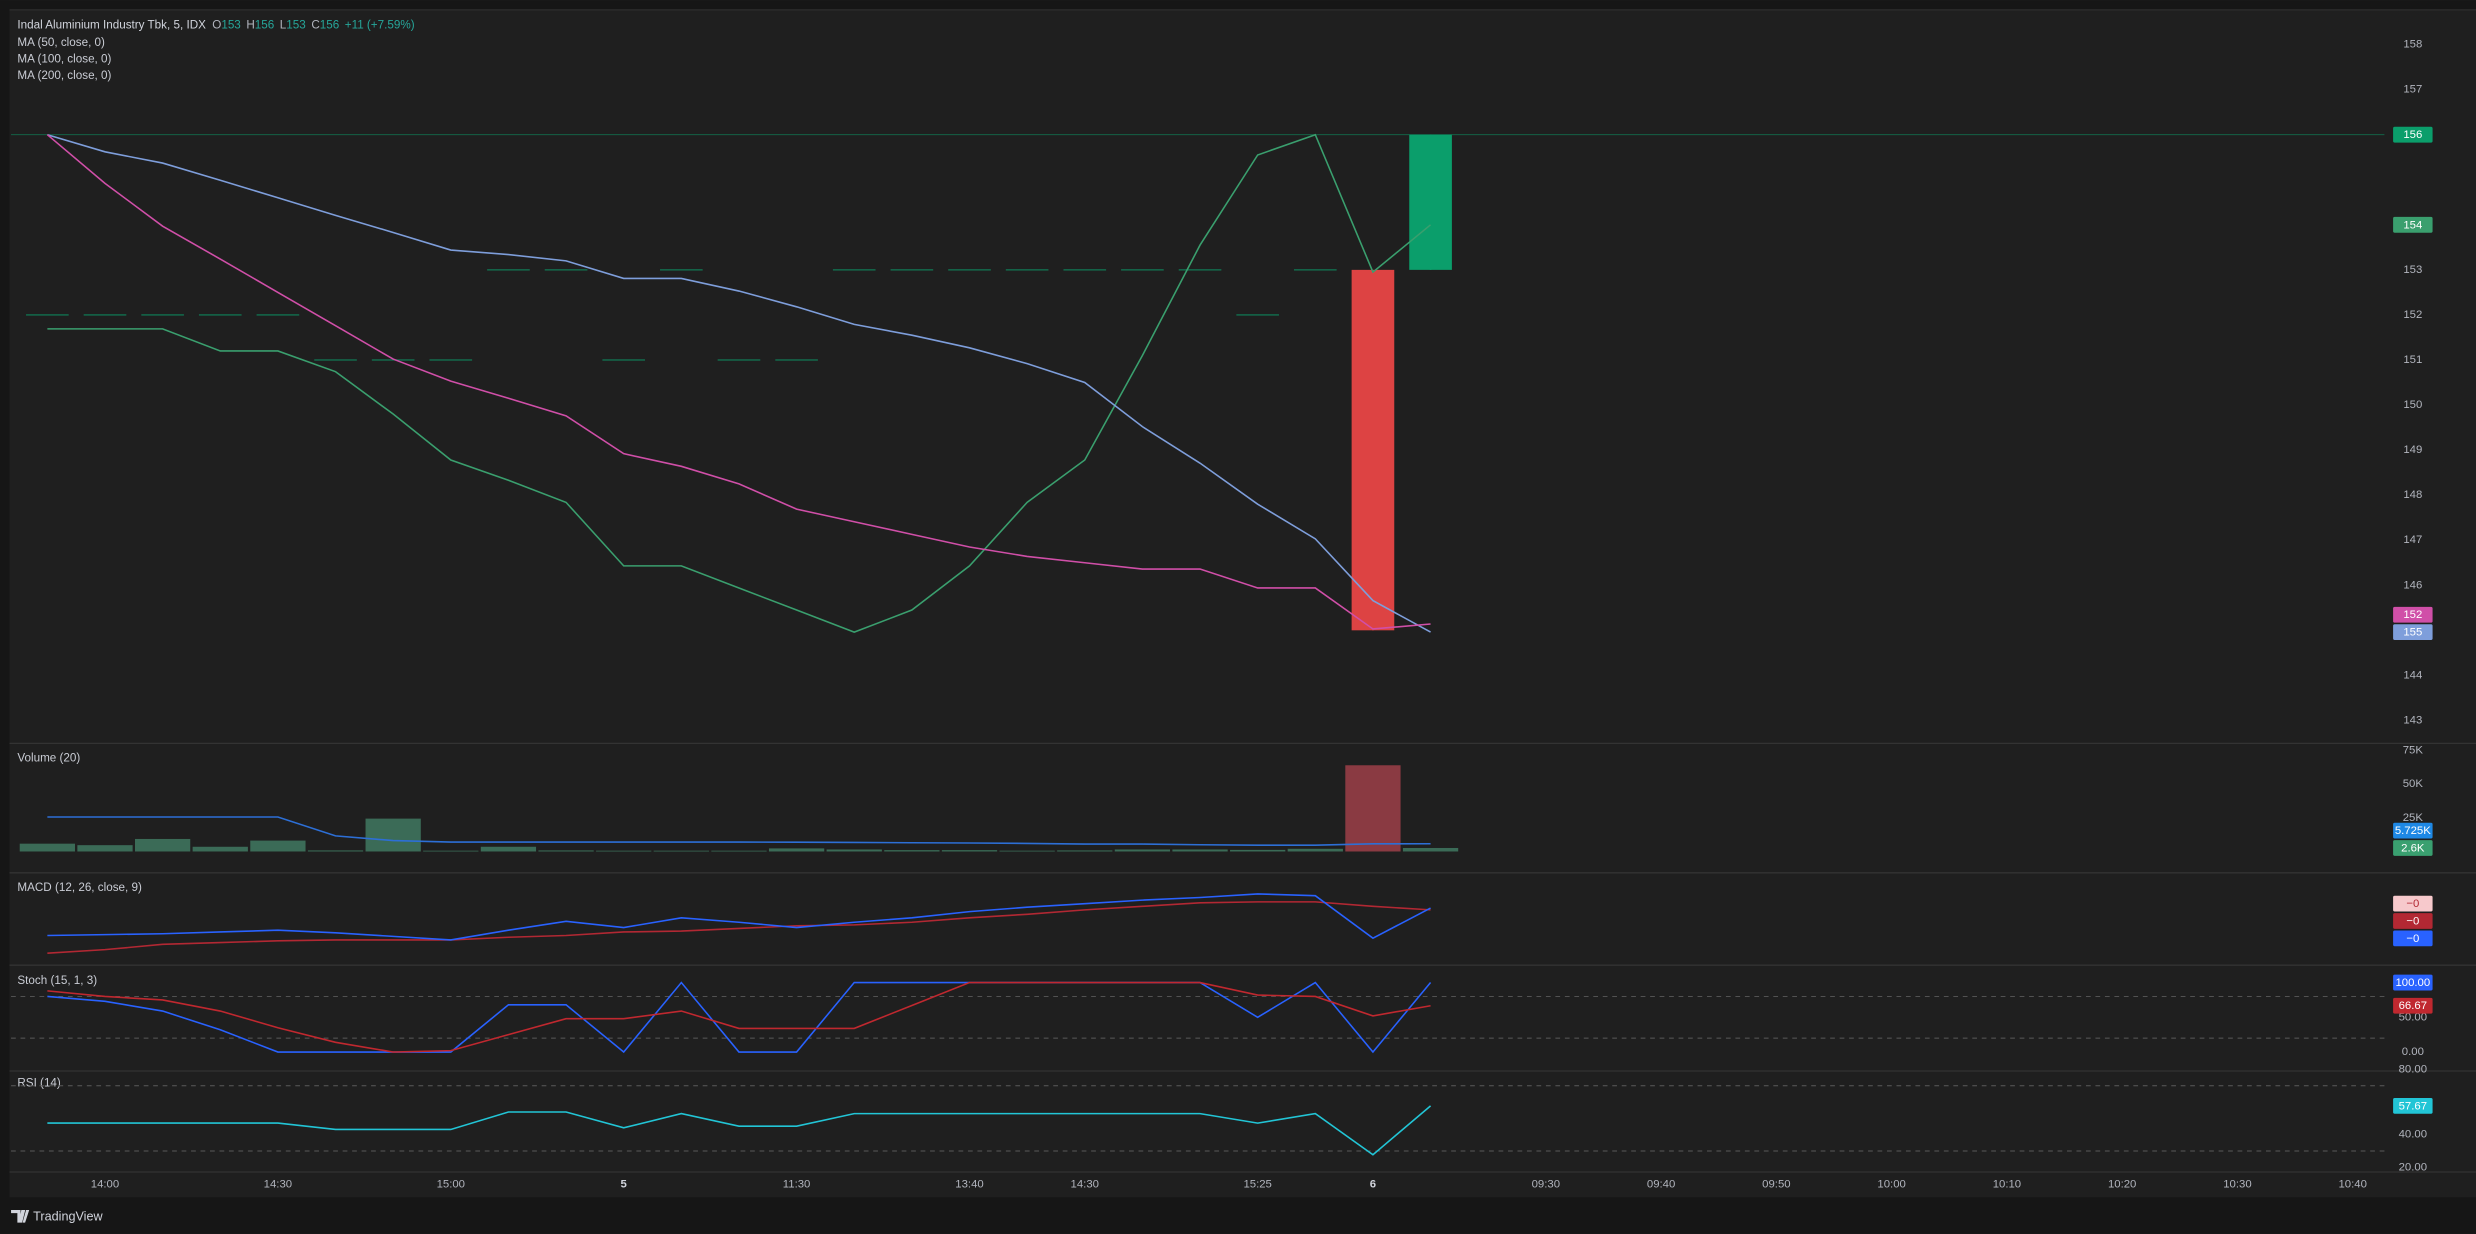  What do you see at coordinates (2122, 1185) in the screenshot?
I see `x-tick-label: 10:20` at bounding box center [2122, 1185].